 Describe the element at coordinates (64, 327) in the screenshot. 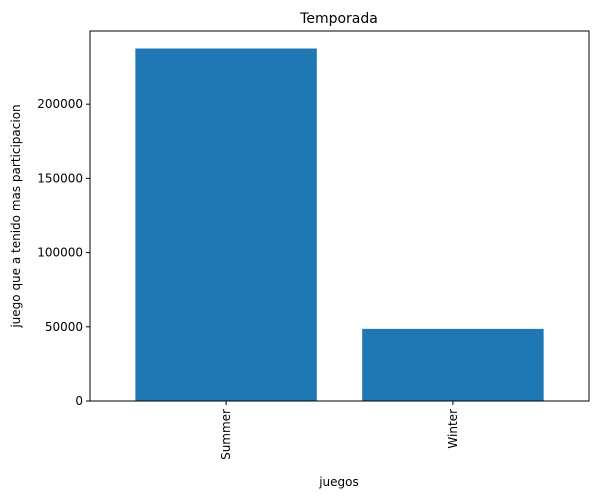

I see `y-tick-label: 50000` at that location.